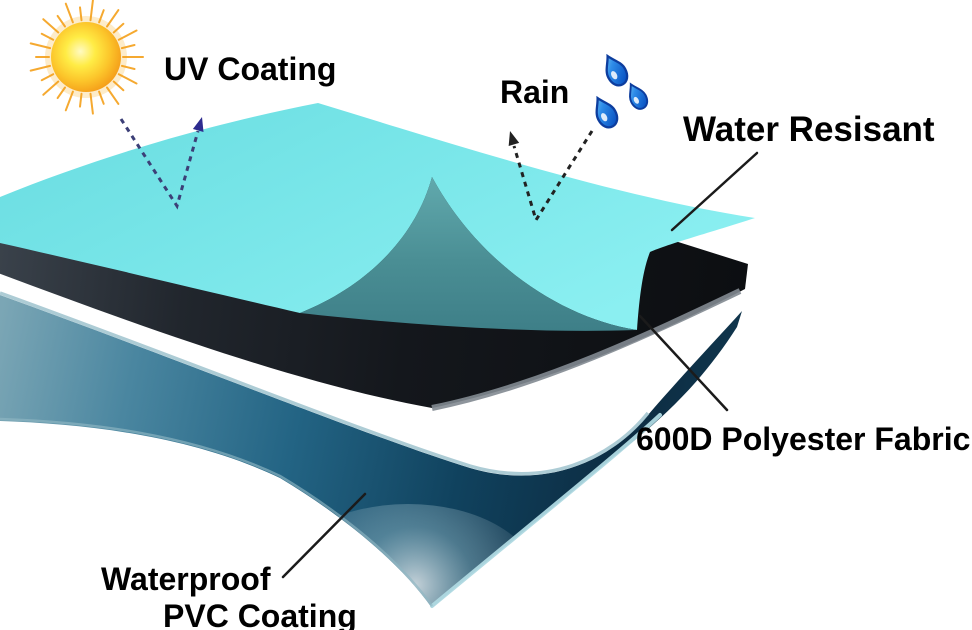 Image resolution: width=972 pixels, height=630 pixels. I want to click on bottom-layer-left-edge-highlight, so click(217, 512).